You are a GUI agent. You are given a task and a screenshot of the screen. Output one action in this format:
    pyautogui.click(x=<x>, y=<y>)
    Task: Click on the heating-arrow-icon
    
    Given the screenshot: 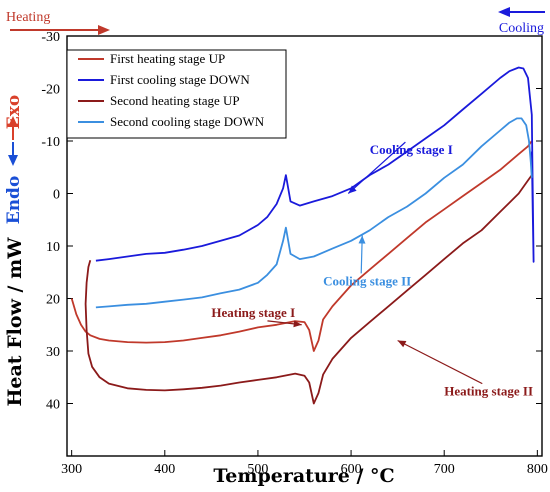 What is the action you would take?
    pyautogui.click(x=104, y=30)
    